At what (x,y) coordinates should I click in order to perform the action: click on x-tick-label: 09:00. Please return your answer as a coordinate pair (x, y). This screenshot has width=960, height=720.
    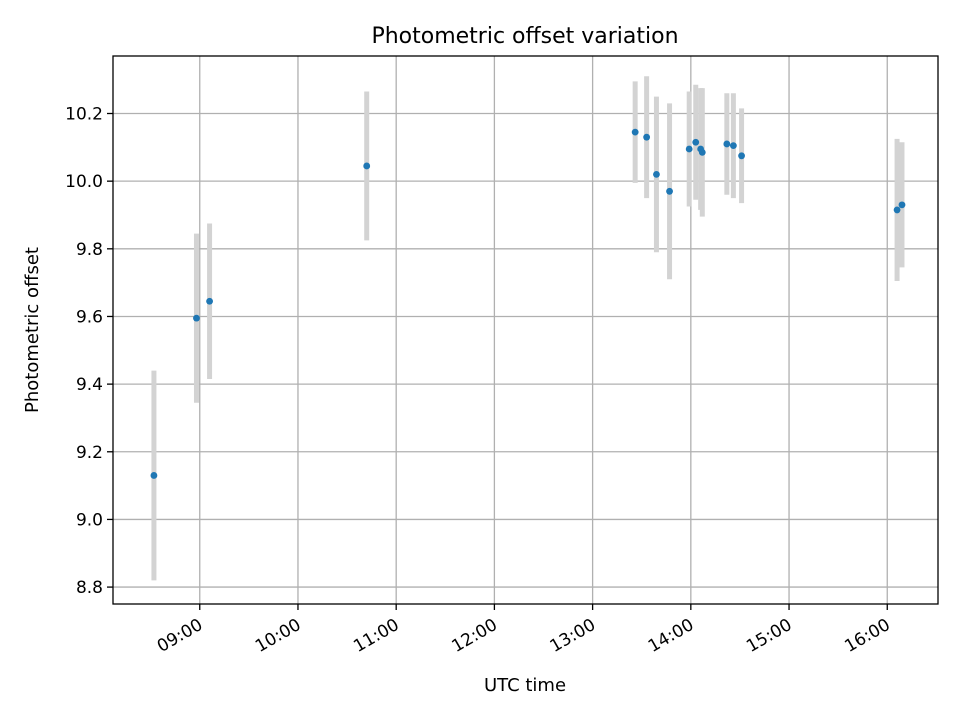
    Looking at the image, I should click on (180, 636).